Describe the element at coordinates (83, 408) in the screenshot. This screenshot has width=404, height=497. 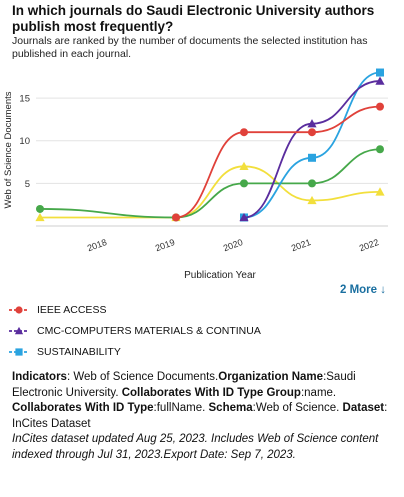
I see `collab-type-label: Collaborates With ID Type` at that location.